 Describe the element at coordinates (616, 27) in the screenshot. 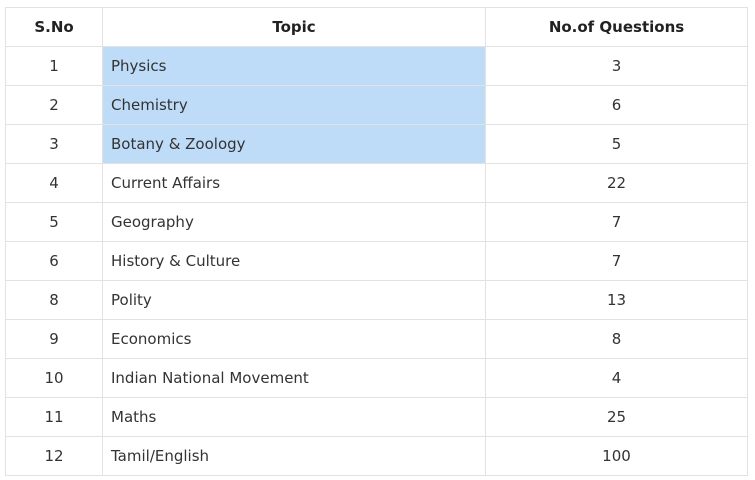

I see `header-questions: No.of Questions` at that location.